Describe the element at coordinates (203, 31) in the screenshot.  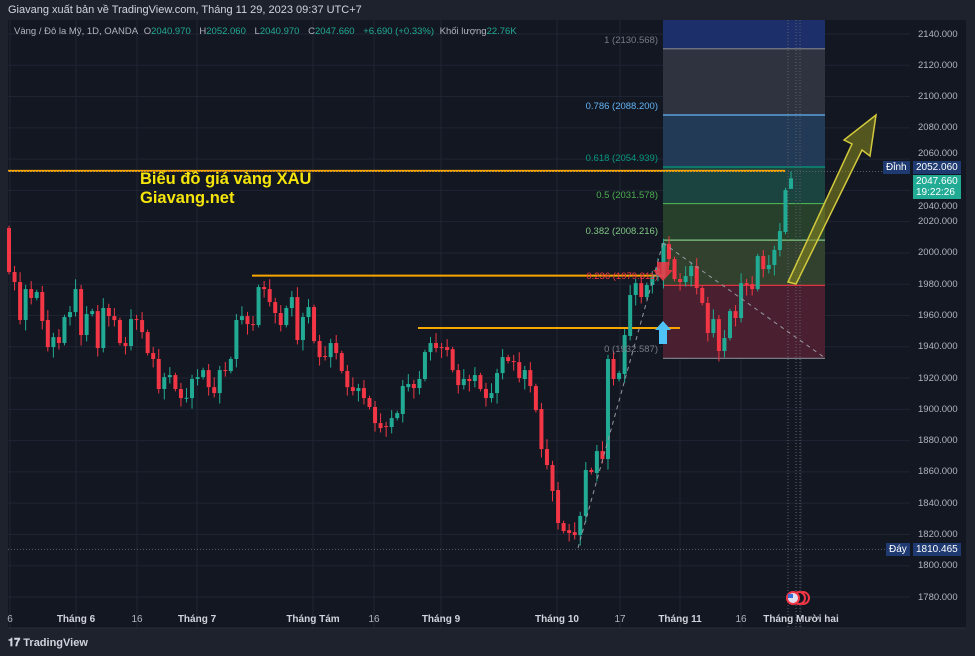
I see `high-label: H` at that location.